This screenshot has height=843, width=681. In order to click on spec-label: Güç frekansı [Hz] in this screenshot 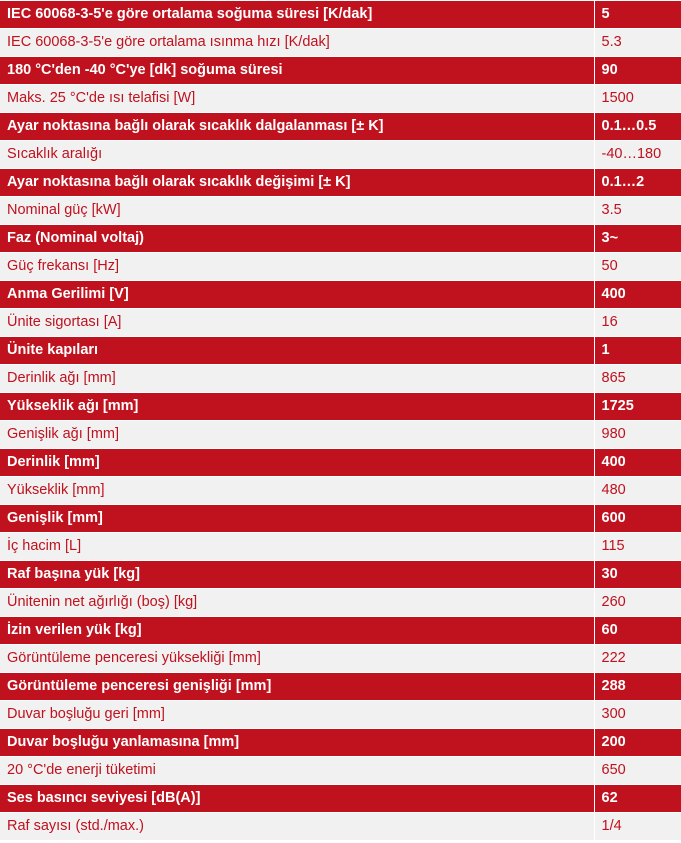, I will do `click(297, 266)`.